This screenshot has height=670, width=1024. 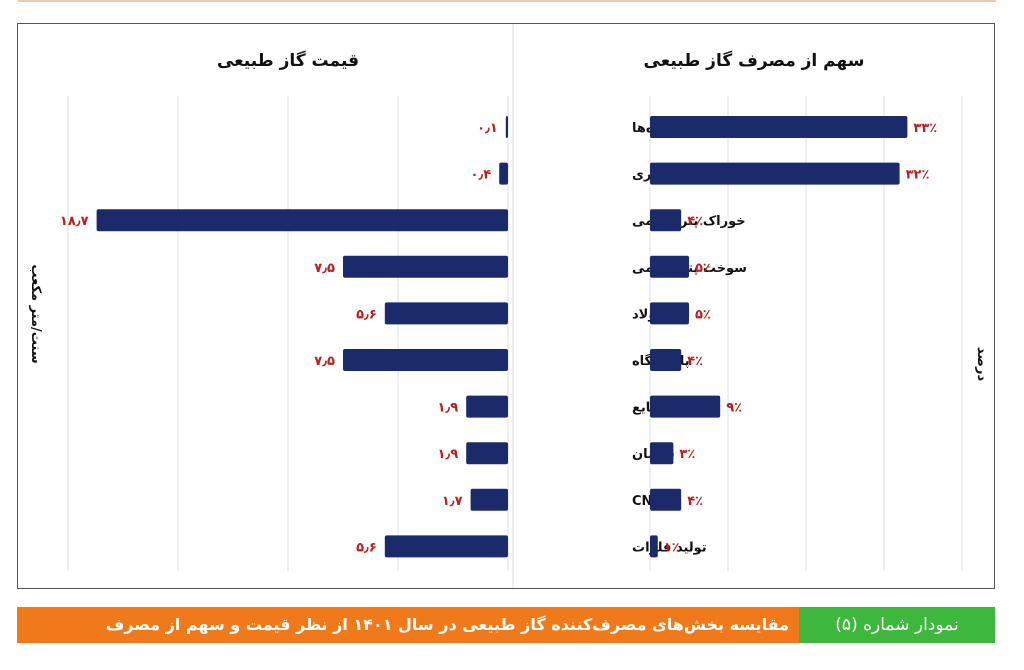 What do you see at coordinates (734, 408) in the screenshot?
I see `share-value-label: ۹٪` at bounding box center [734, 408].